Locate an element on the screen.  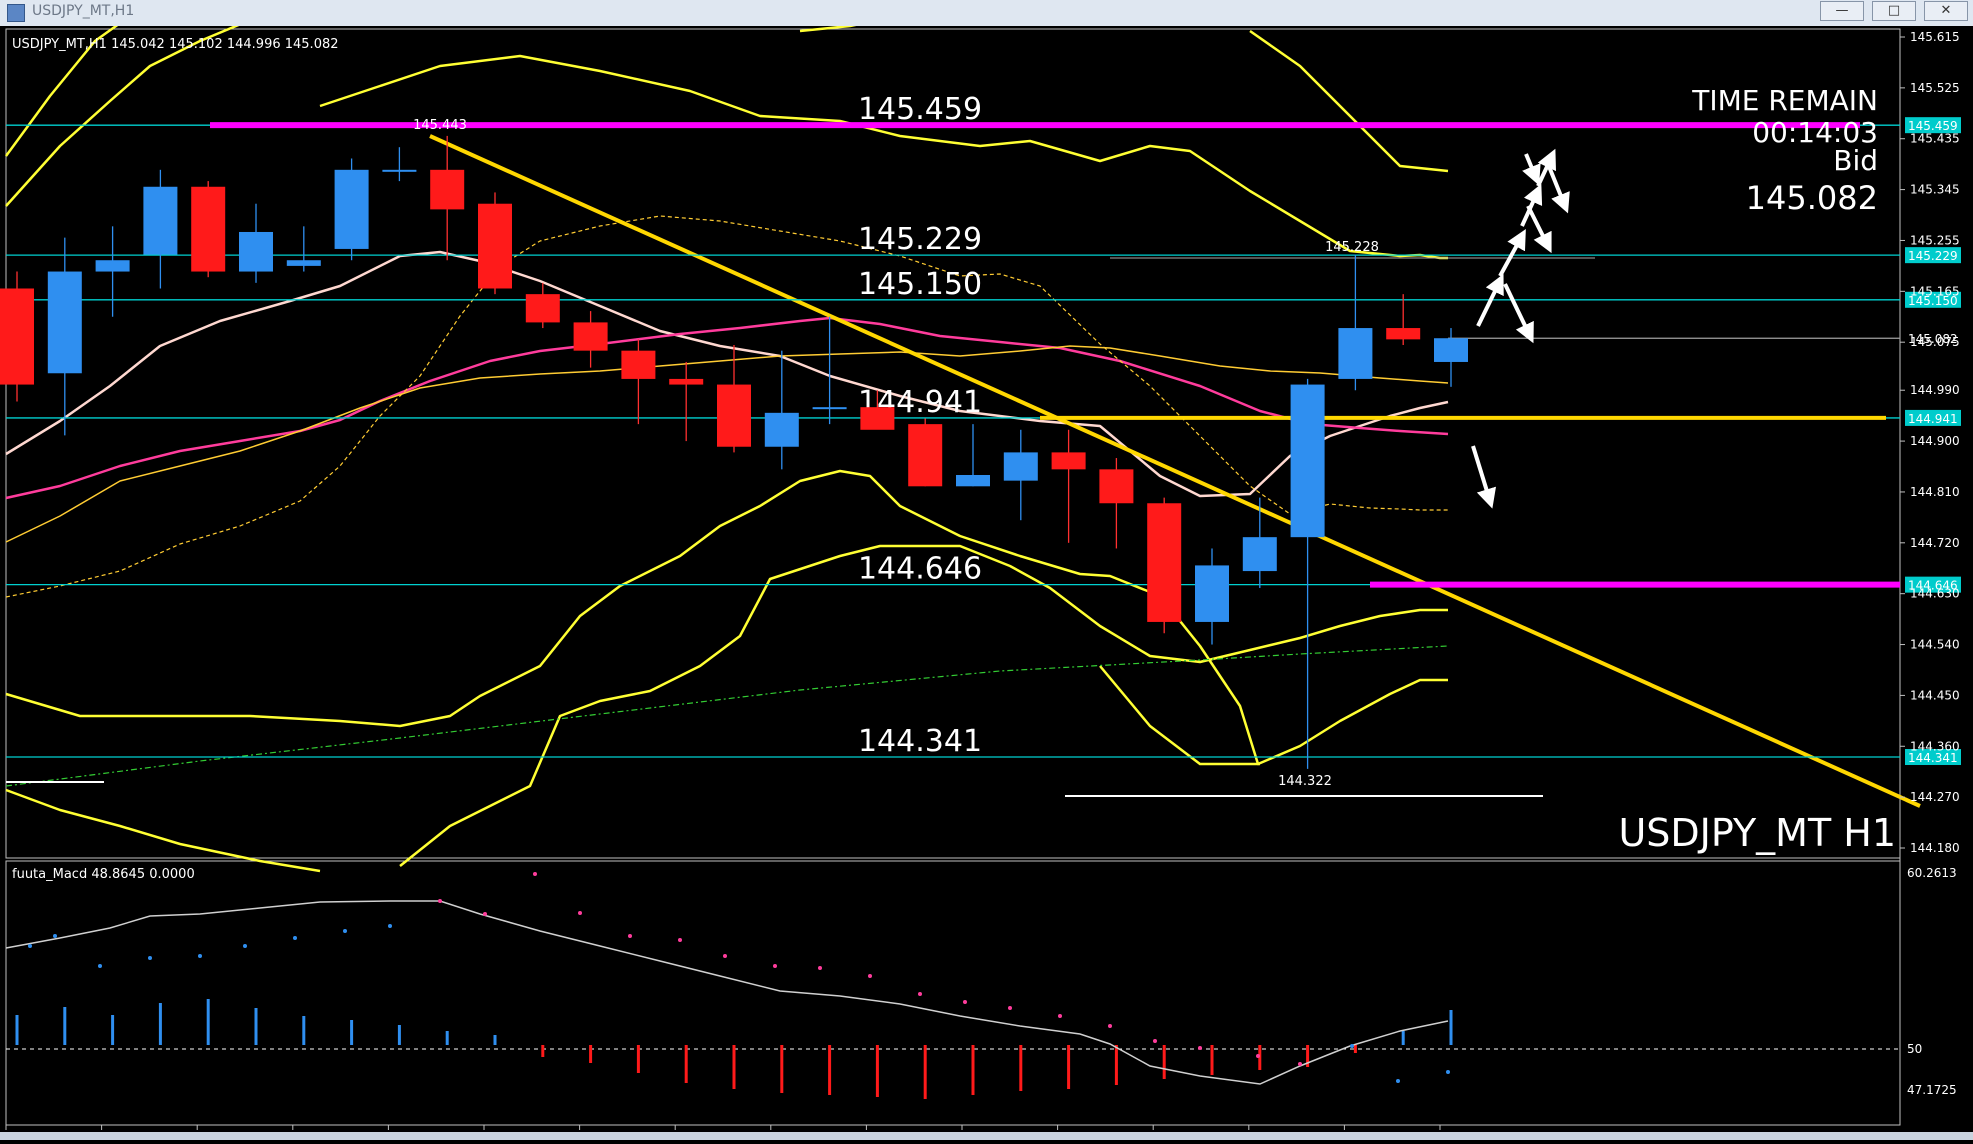
long-moving-average is located at coordinates (727, 716).